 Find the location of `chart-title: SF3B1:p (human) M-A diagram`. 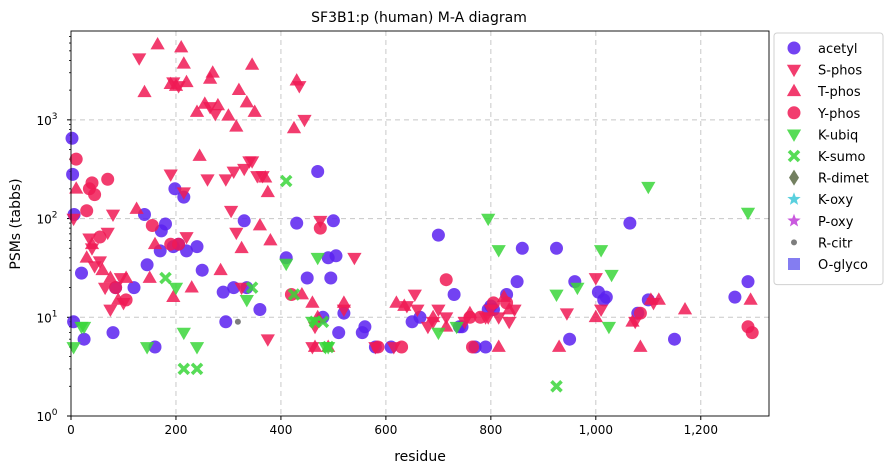

chart-title: SF3B1:p (human) M-A diagram is located at coordinates (419, 18).